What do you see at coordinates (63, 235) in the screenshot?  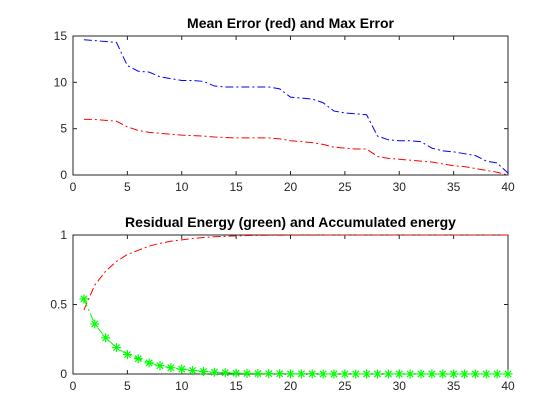 I see `y-tick-label: 1` at bounding box center [63, 235].